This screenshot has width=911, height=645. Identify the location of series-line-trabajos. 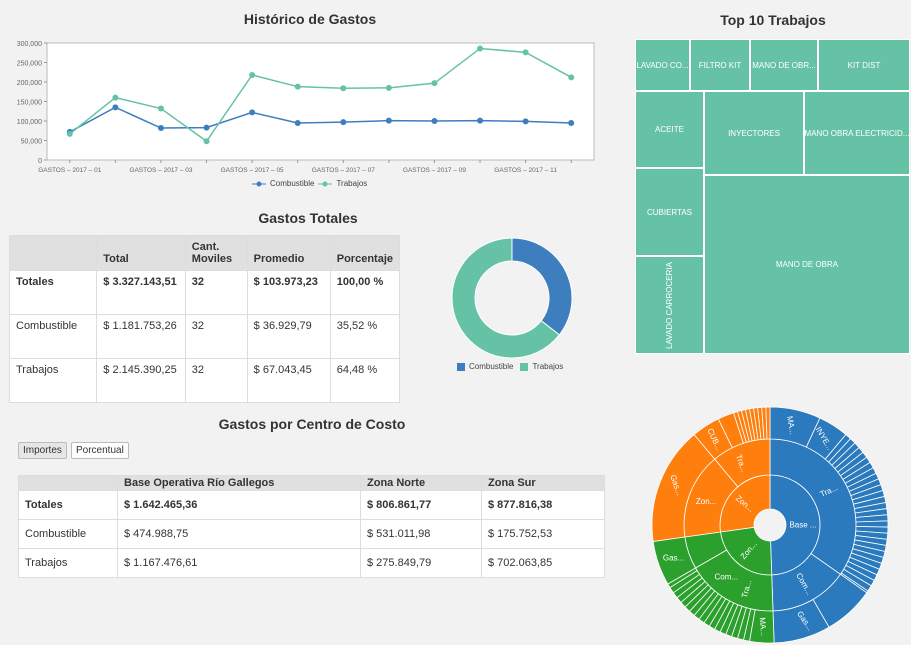
(320, 95).